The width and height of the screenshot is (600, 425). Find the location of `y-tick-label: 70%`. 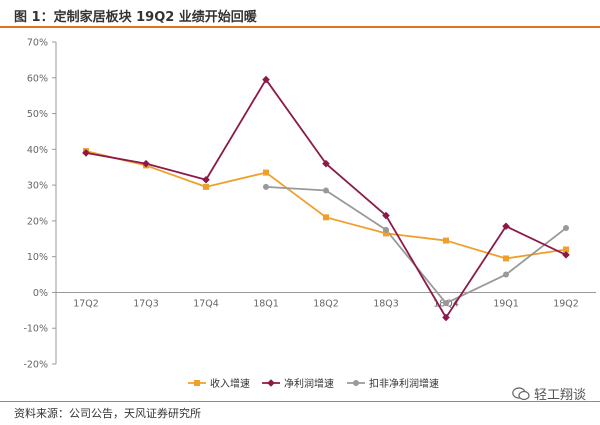

y-tick-label: 70% is located at coordinates (37, 43).